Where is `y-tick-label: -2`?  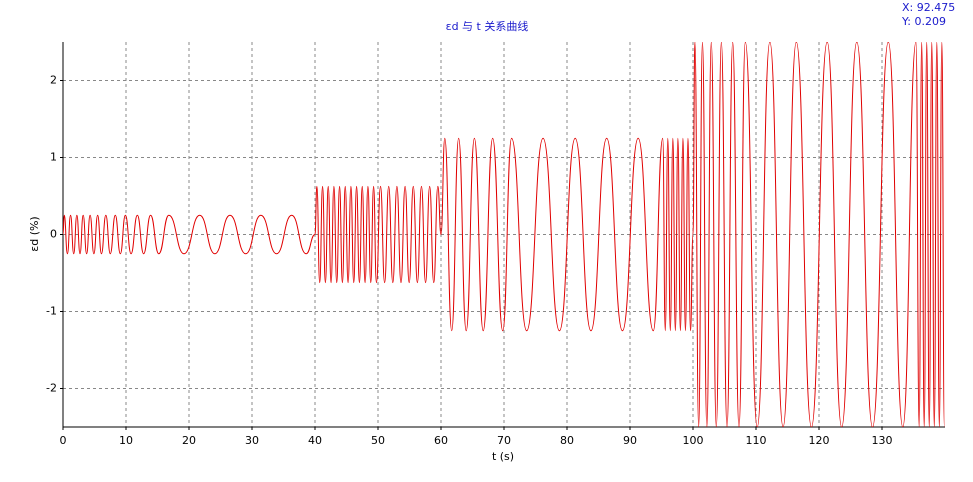
y-tick-label: -2 is located at coordinates (51, 388).